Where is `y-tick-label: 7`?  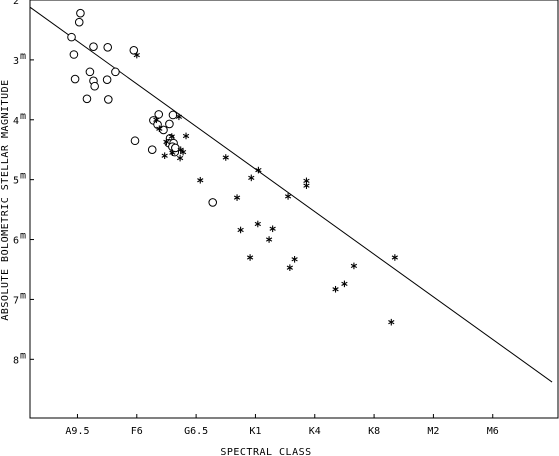 y-tick-label: 7 is located at coordinates (16, 300).